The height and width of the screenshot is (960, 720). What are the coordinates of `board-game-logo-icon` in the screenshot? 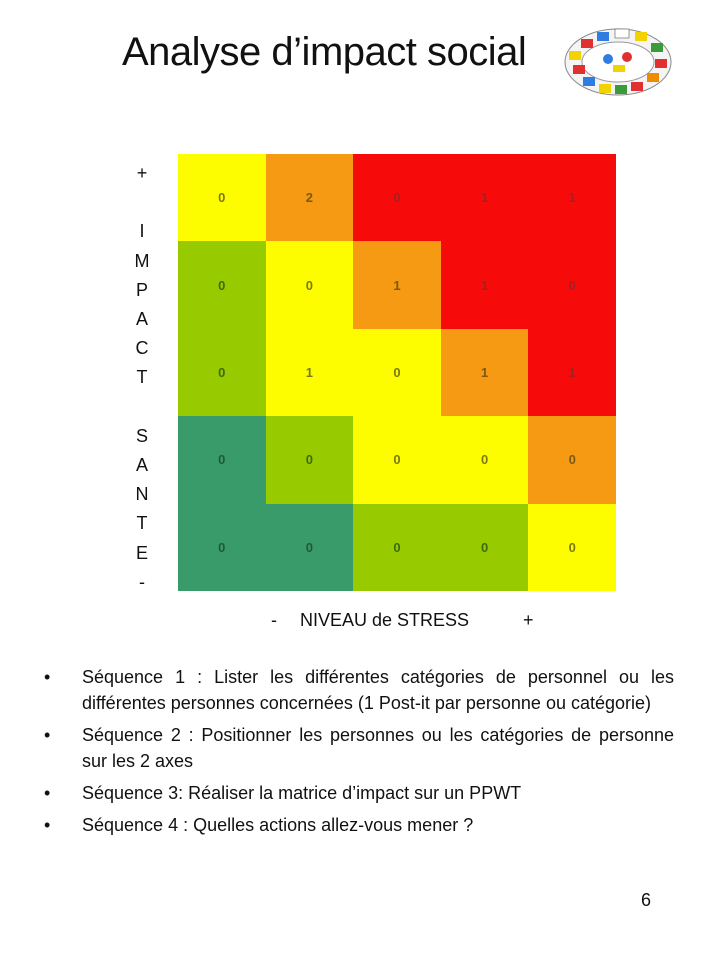 It's located at (618, 62).